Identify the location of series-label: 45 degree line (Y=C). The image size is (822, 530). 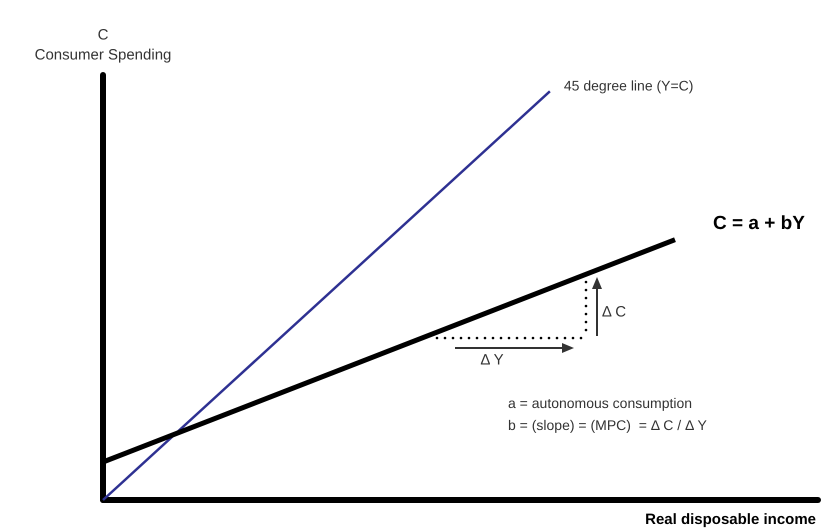
(629, 85).